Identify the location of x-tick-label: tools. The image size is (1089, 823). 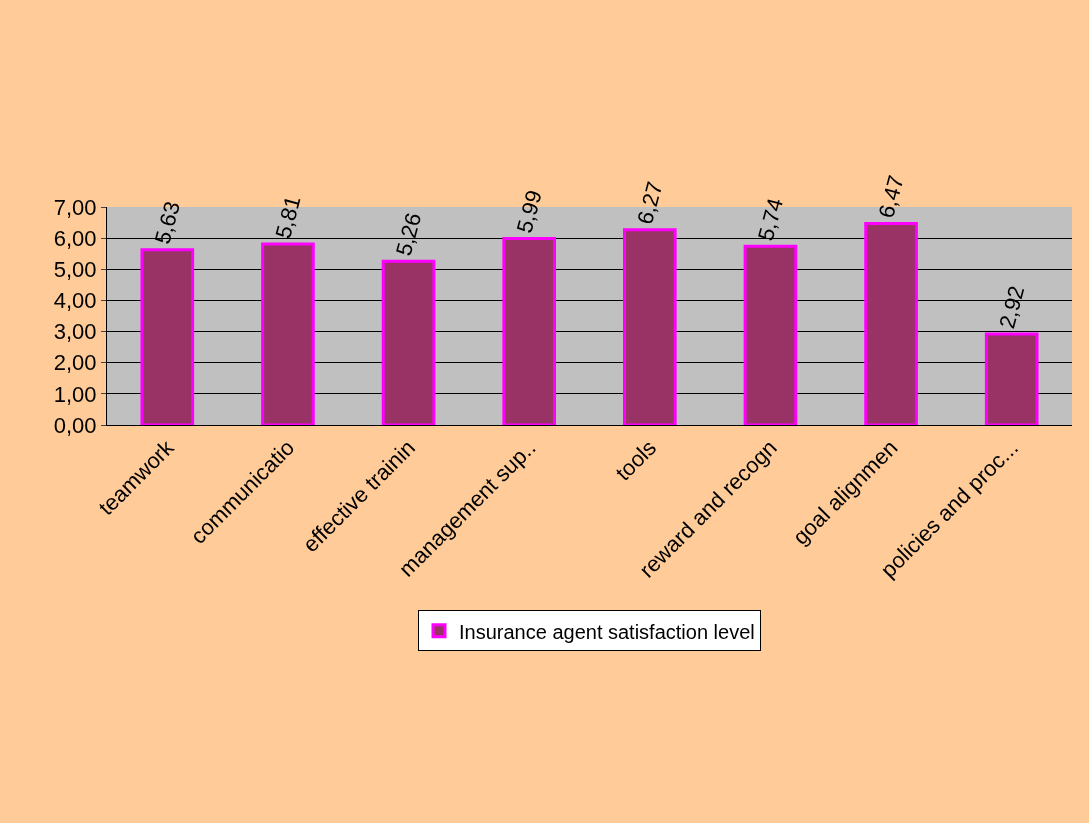
(636, 460).